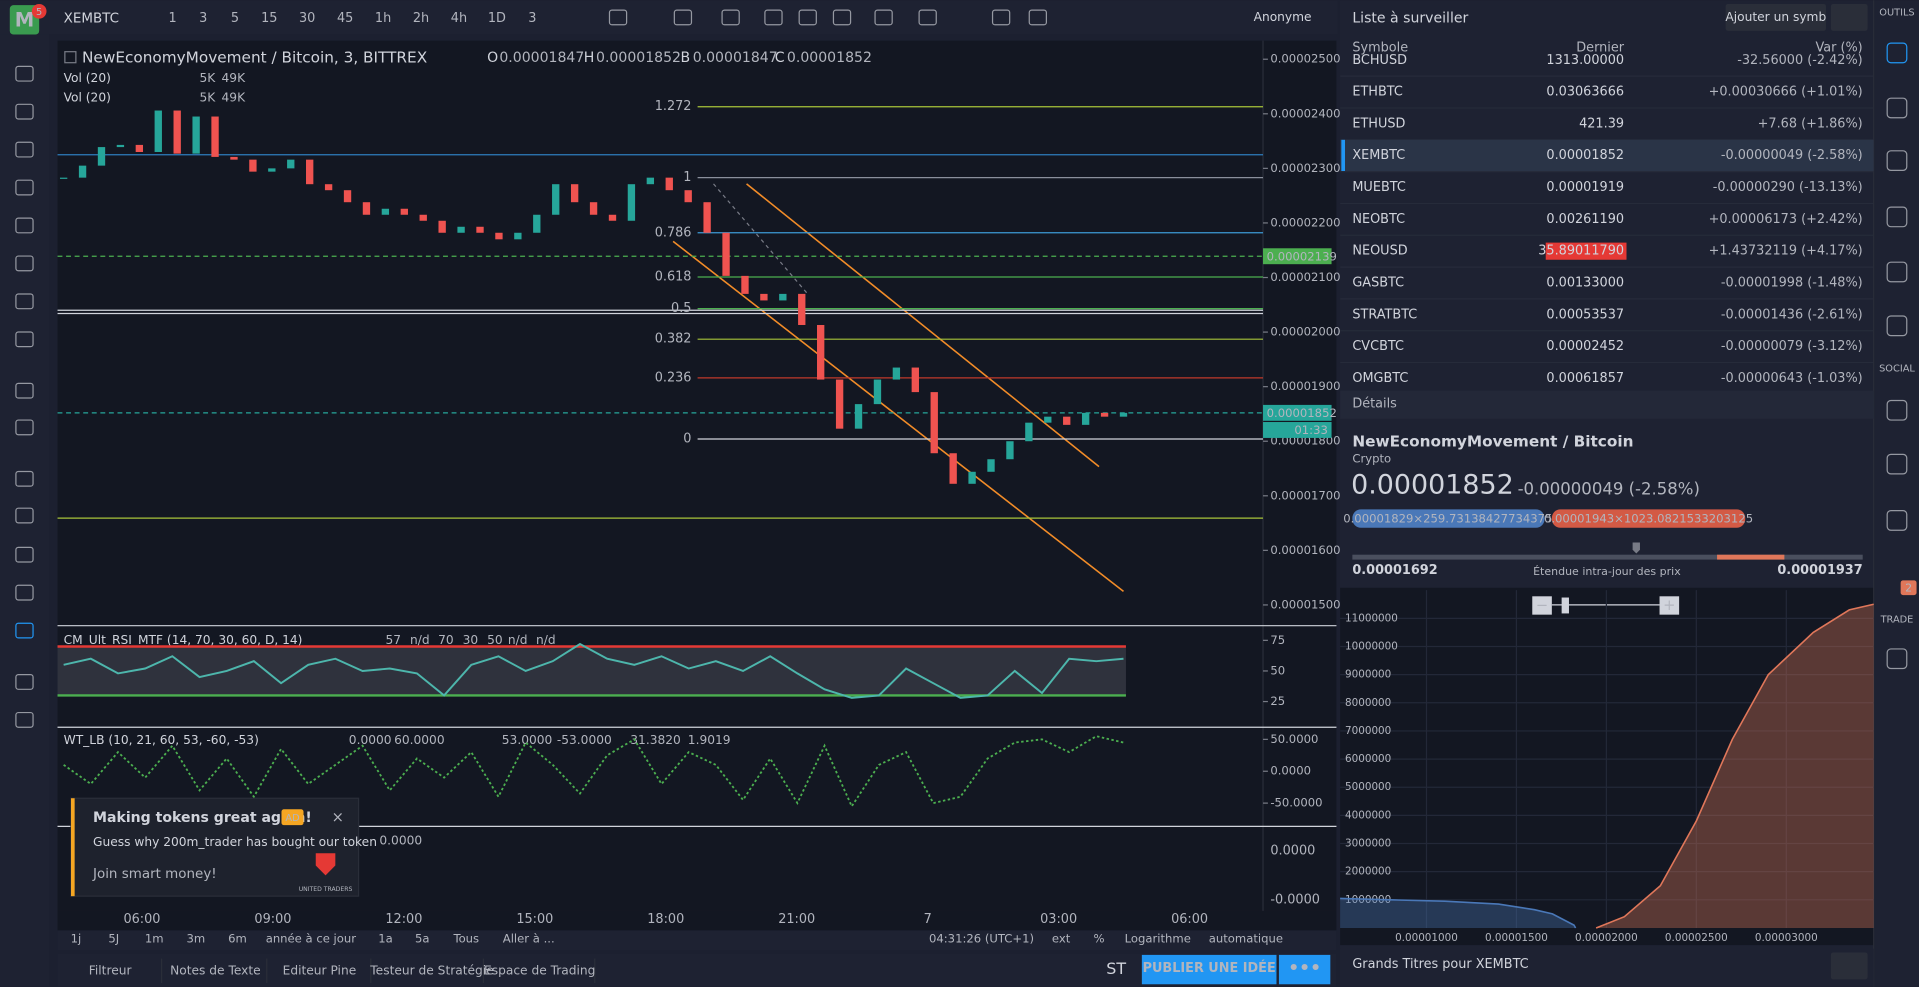 This screenshot has height=987, width=1919. Describe the element at coordinates (1283, 17) in the screenshot. I see `user: Anonyme` at that location.